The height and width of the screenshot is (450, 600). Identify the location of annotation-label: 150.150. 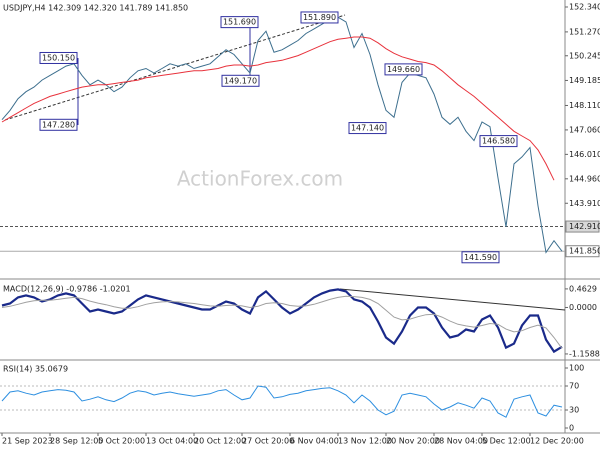
(58, 57).